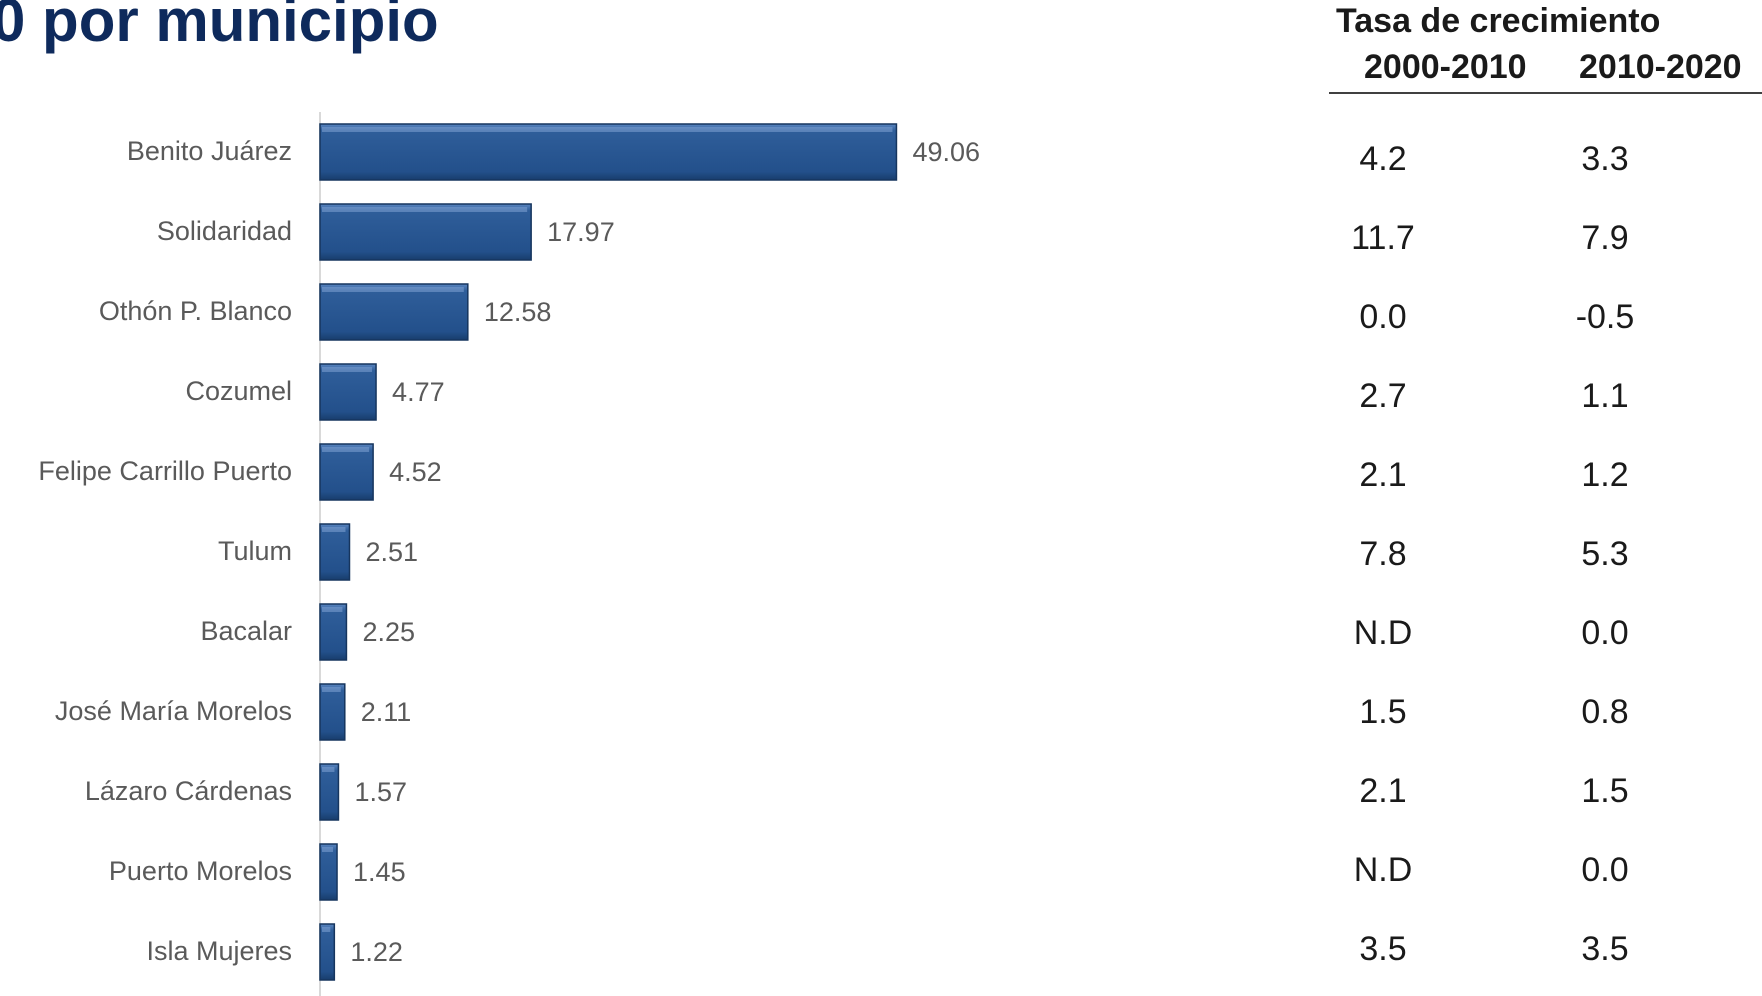 This screenshot has height=996, width=1762. I want to click on header-divider, so click(1545, 93).